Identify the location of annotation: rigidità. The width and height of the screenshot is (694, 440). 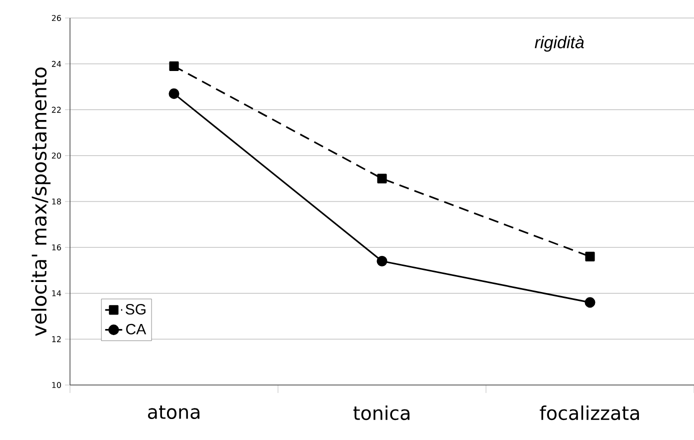
(559, 44).